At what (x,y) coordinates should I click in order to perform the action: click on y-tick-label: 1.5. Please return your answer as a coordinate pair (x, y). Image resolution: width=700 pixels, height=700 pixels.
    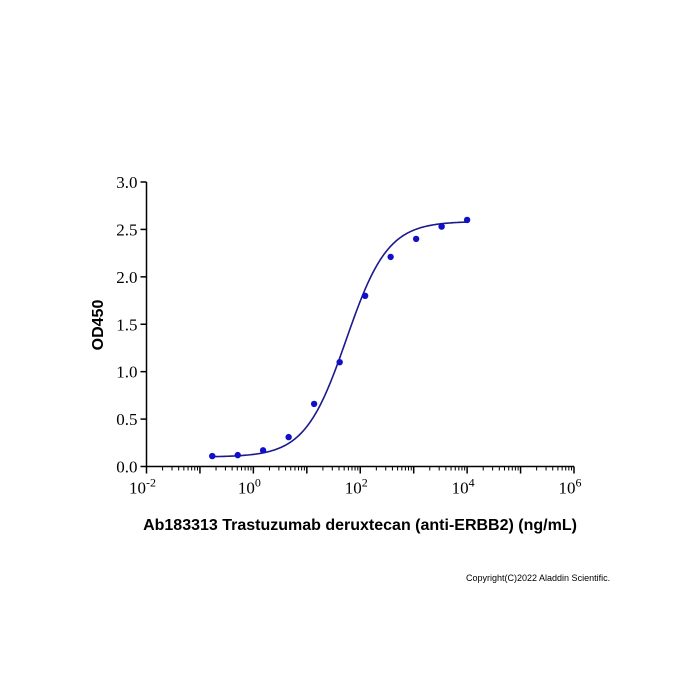
    Looking at the image, I should click on (126, 324).